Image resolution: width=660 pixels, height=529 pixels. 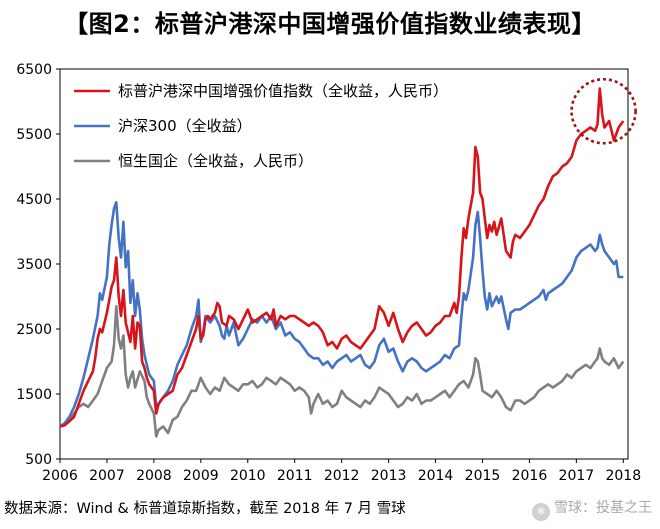 I want to click on x-tick-label: 2016, so click(x=530, y=476).